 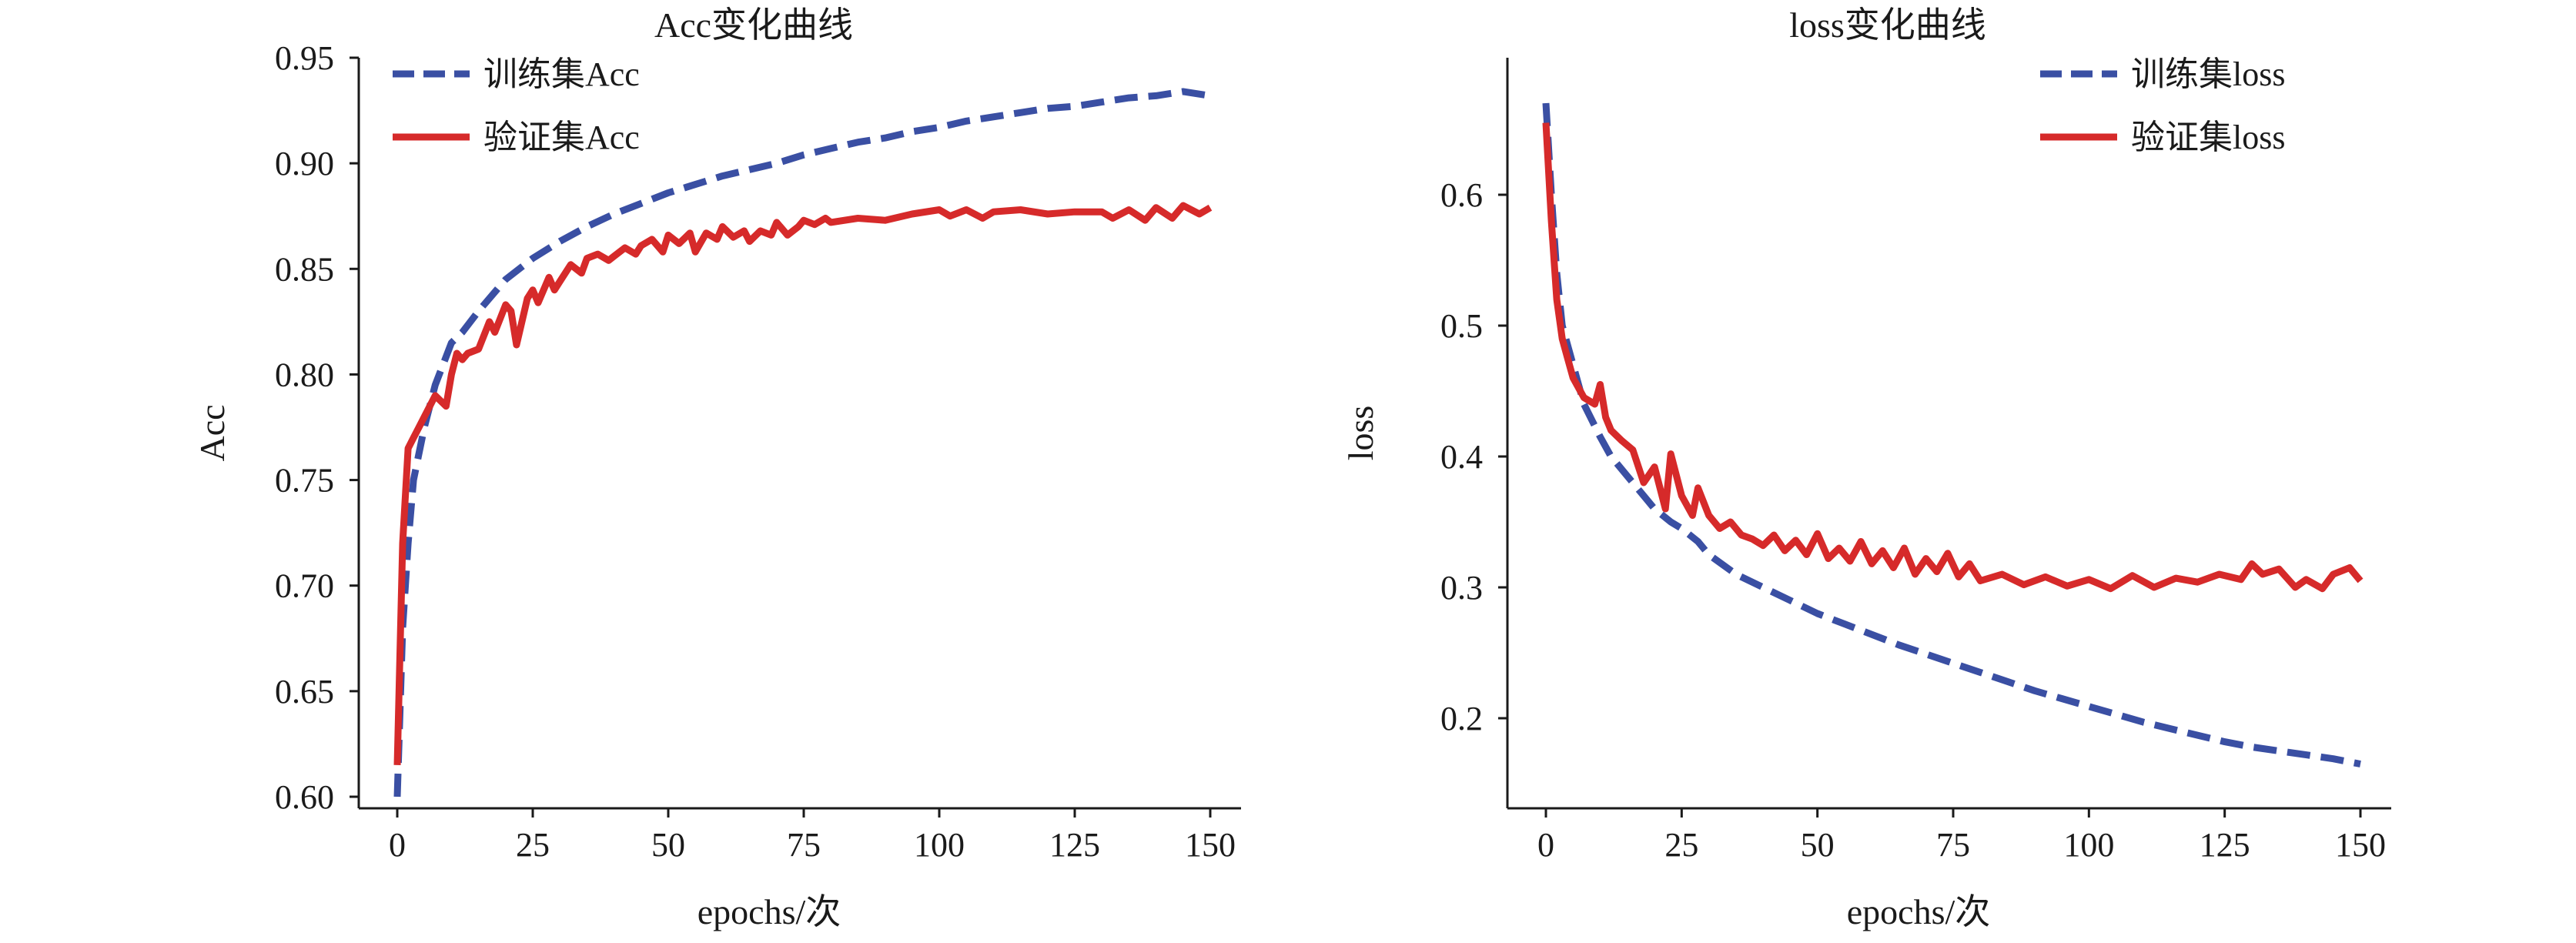 What do you see at coordinates (305, 58) in the screenshot?
I see `y-tick-label: 0.95` at bounding box center [305, 58].